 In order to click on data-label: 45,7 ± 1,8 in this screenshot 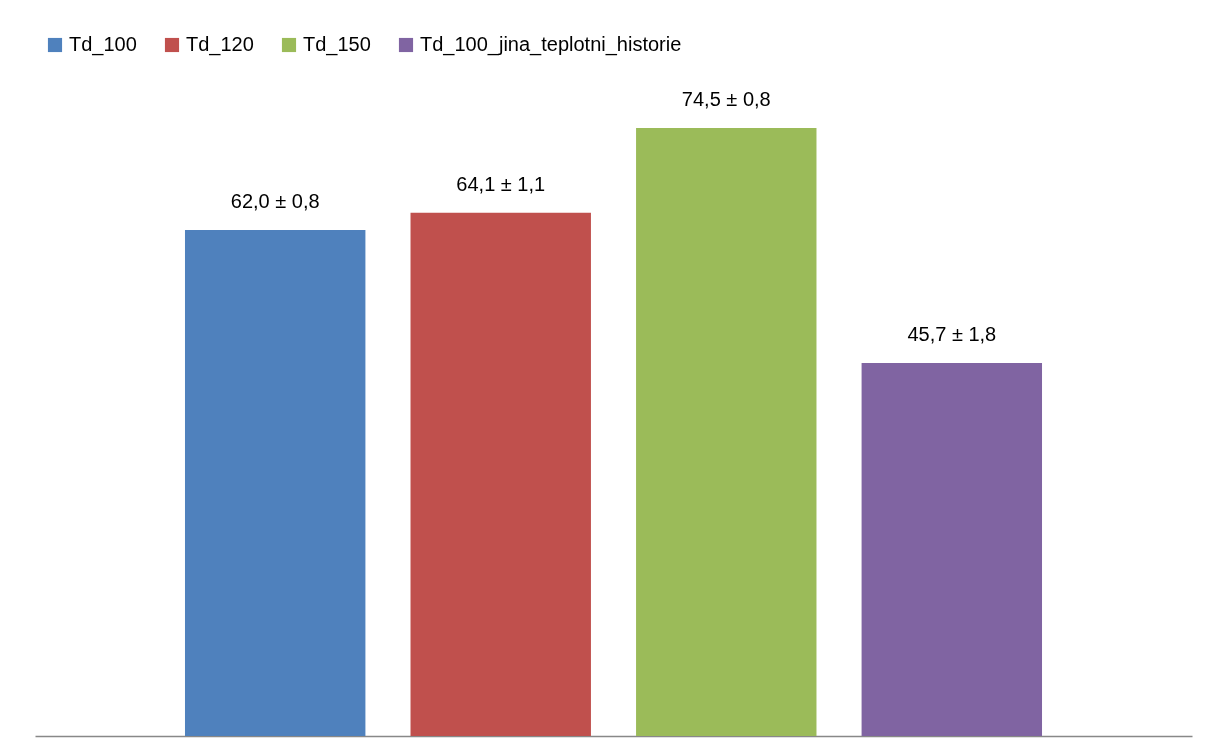, I will do `click(952, 333)`.